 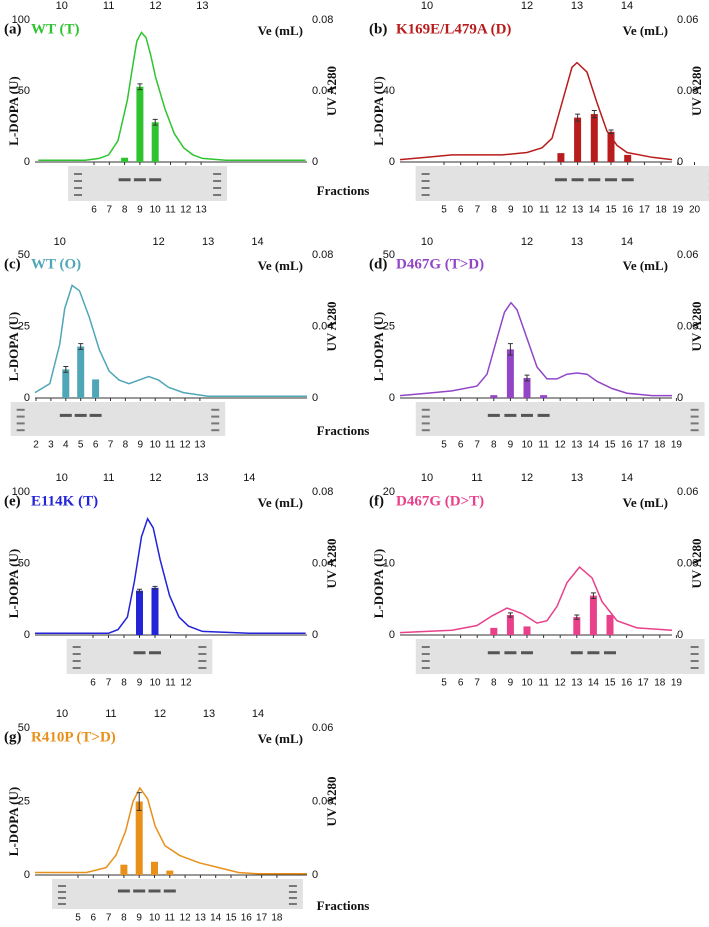 I want to click on fractions-title: Fractions, so click(x=343, y=430).